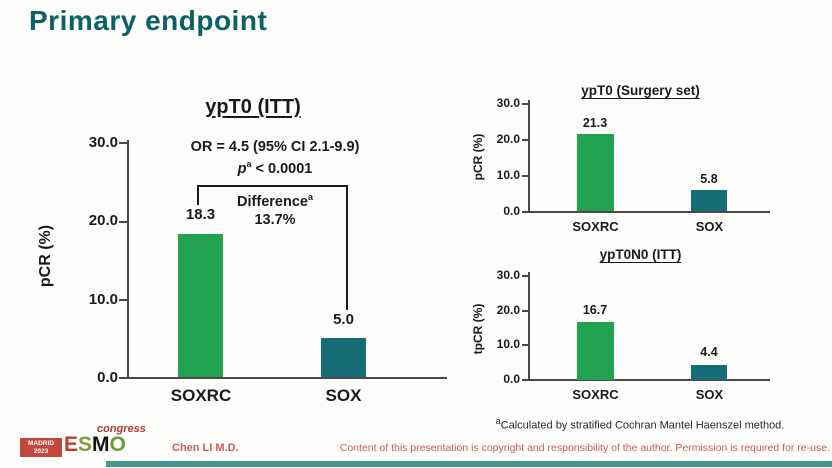 The image size is (832, 468). I want to click on main-bar-sox, so click(343, 357).